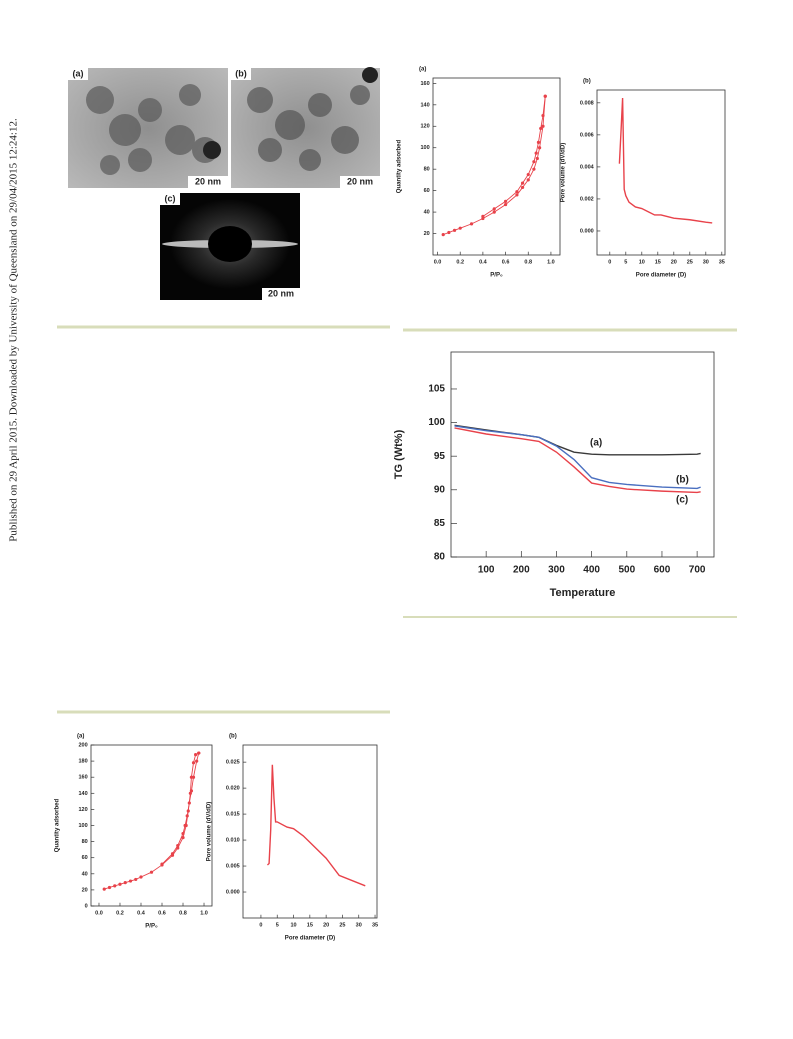  Describe the element at coordinates (583, 593) in the screenshot. I see `x-axis-label: Temperature` at that location.